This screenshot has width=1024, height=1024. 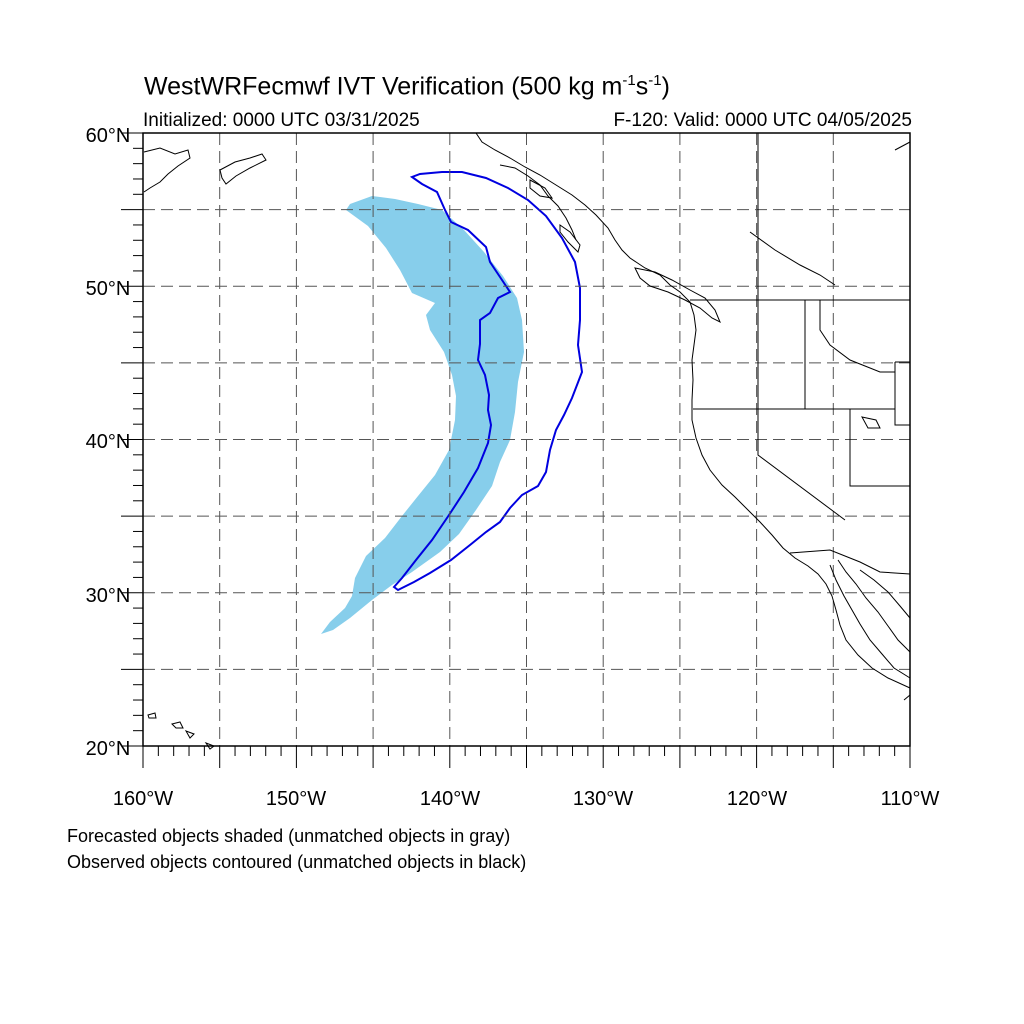 What do you see at coordinates (108, 596) in the screenshot?
I see `lat-label-30: 30°N` at bounding box center [108, 596].